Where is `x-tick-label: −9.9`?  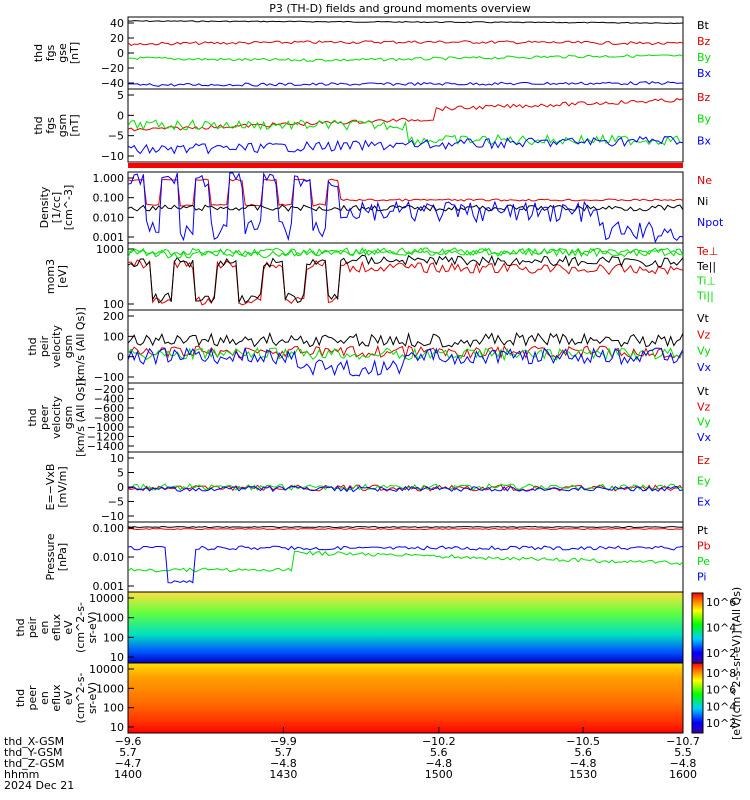 x-tick-label: −9.9 is located at coordinates (283, 741).